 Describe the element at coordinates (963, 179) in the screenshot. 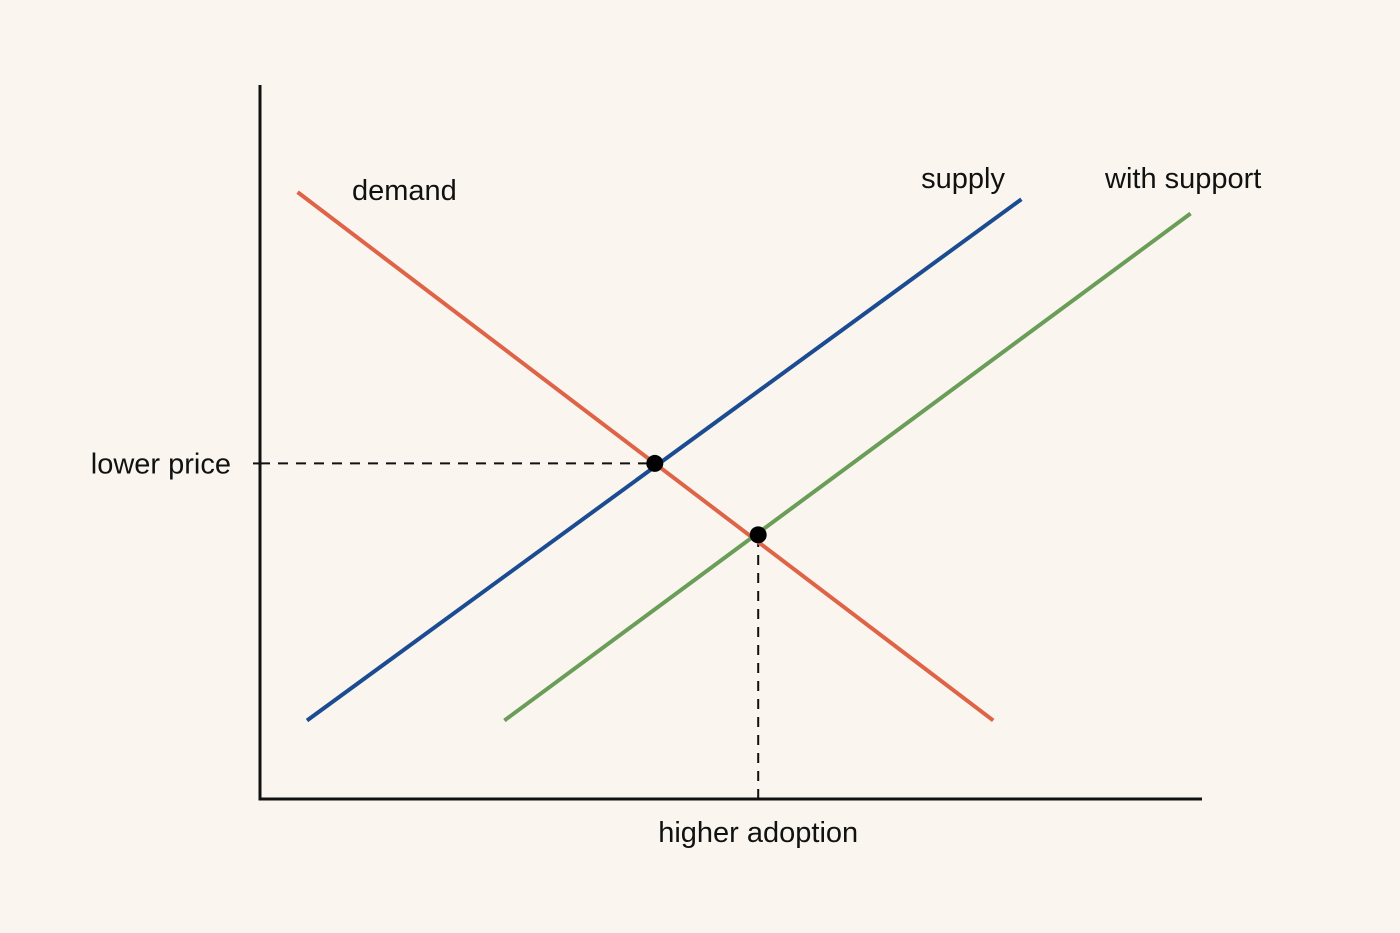

I see `supply-label: supply` at that location.